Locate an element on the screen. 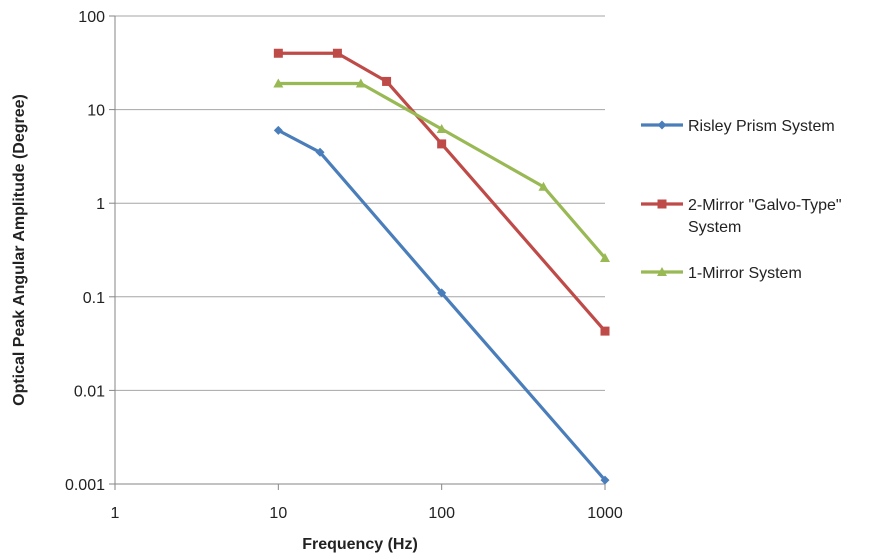 This screenshot has width=876, height=554. y-tick-label: 1 is located at coordinates (100, 204).